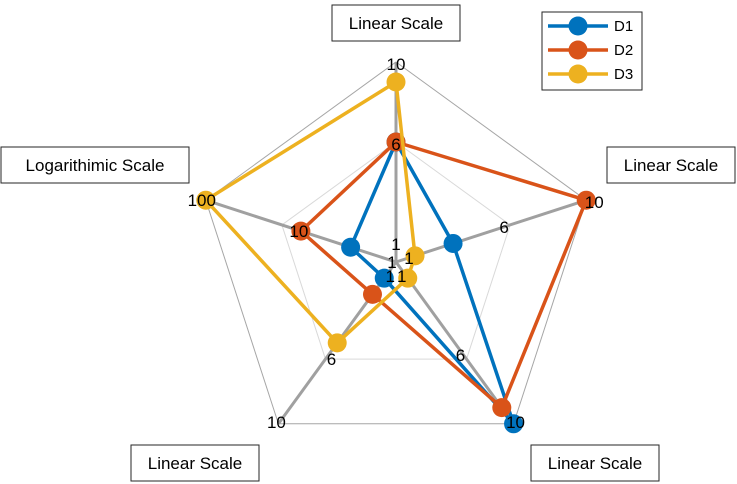 The height and width of the screenshot is (484, 737). I want to click on grid-inner-ring, so click(396, 250).